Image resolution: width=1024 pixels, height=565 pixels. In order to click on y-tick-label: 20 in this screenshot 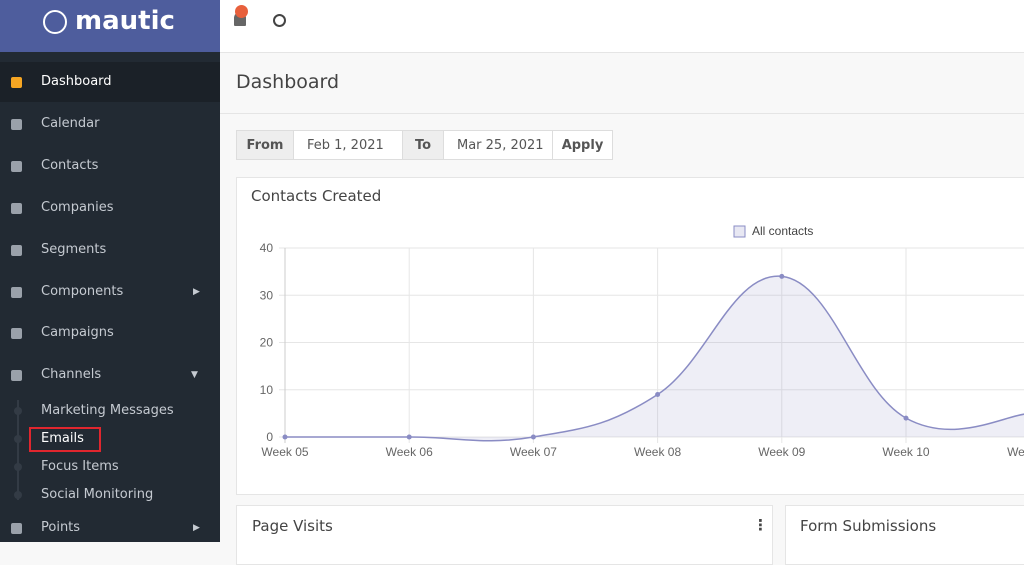, I will do `click(267, 343)`.